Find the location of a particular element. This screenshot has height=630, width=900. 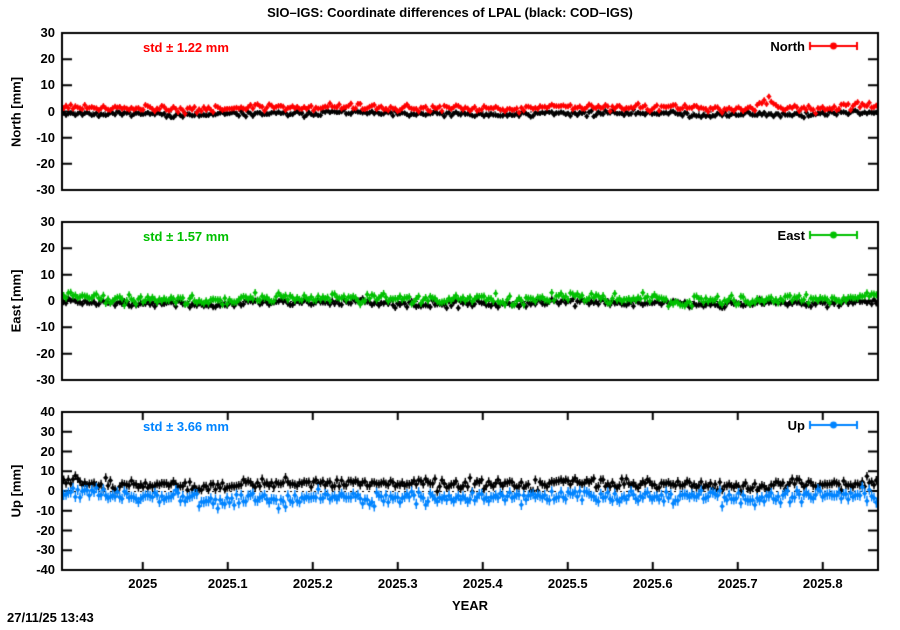

legend-label-north: North is located at coordinates (787, 46).